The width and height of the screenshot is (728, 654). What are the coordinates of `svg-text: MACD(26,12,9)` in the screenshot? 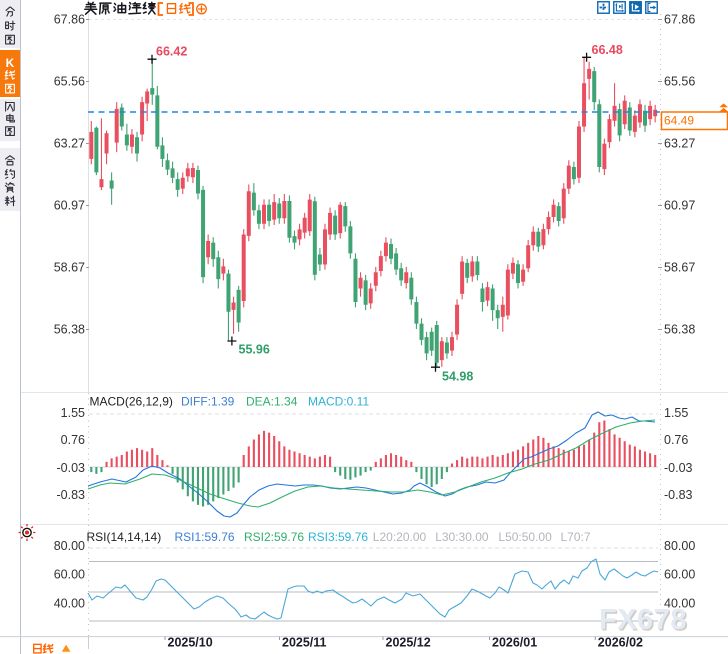 It's located at (131, 402).